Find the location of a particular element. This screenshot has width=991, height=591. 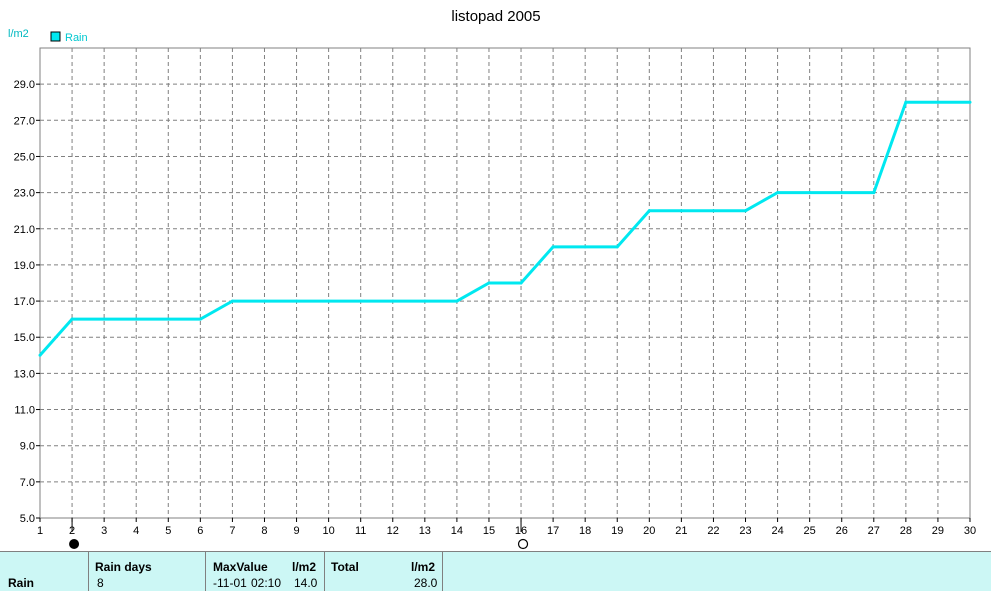

x-tick-label: 25 is located at coordinates (810, 531).